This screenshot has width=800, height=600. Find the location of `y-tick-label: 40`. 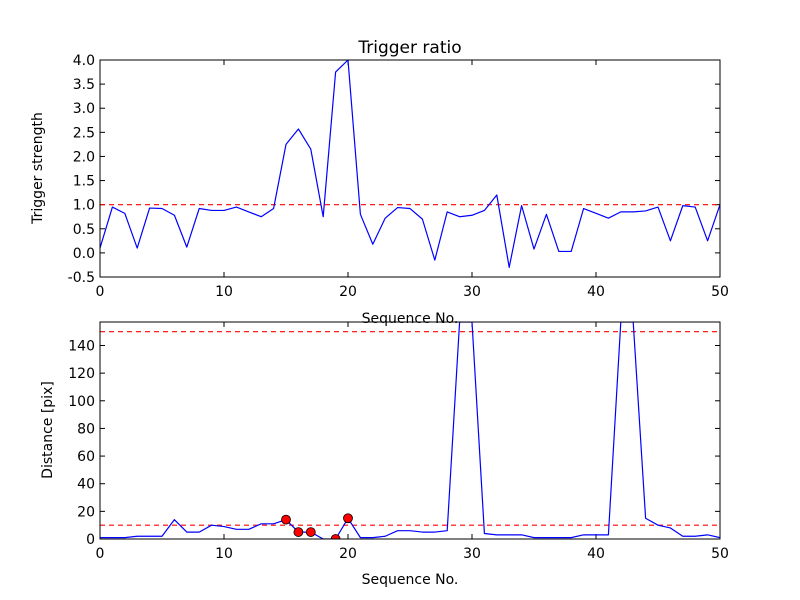

y-tick-label: 40 is located at coordinates (86, 485).